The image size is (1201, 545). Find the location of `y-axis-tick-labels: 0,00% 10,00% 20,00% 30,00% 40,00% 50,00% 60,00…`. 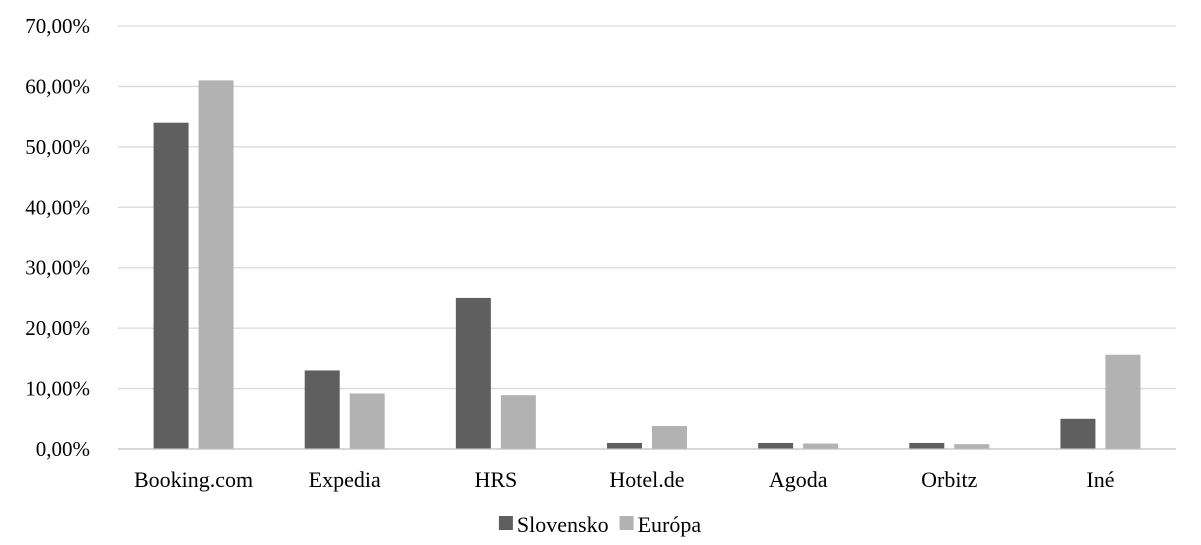

y-axis-tick-labels: 0,00% 10,00% 20,00% 30,00% 40,00% 50,00% 60,00… is located at coordinates (57, 237).